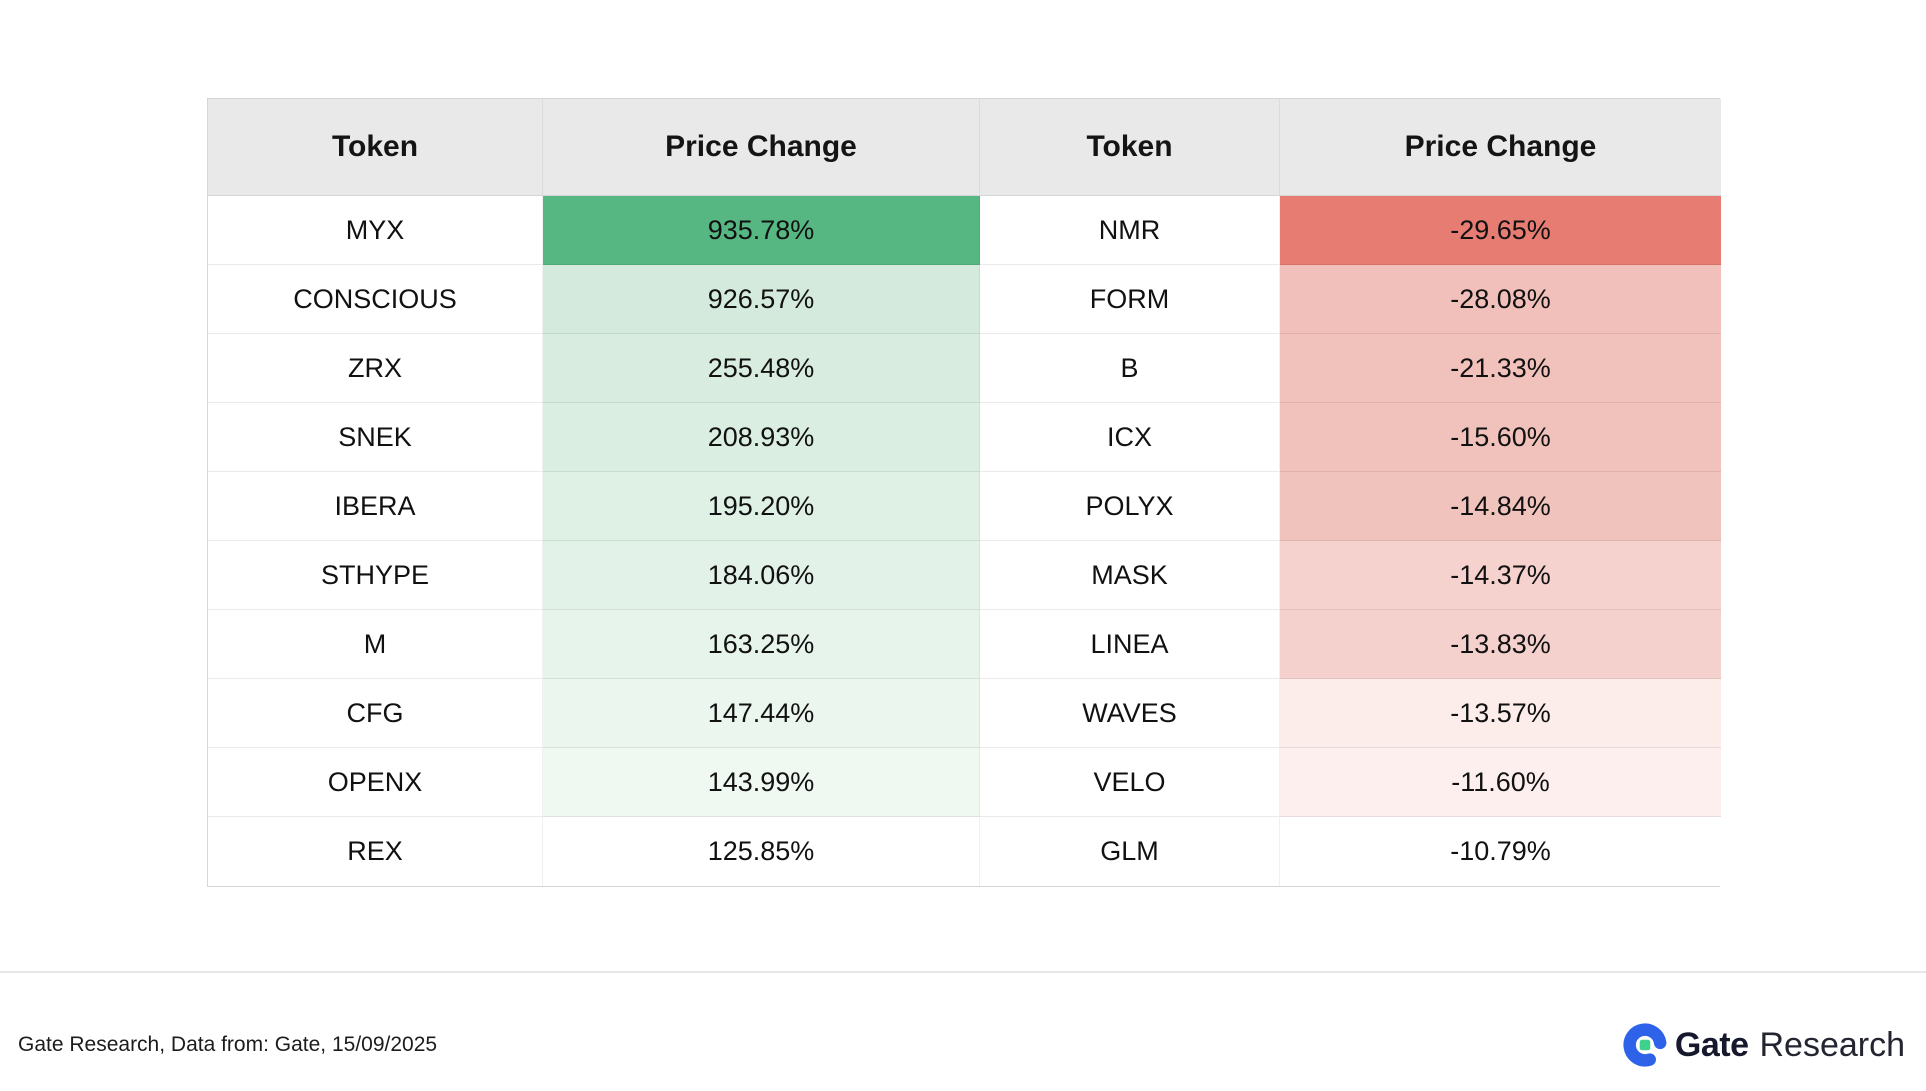 This screenshot has height=1091, width=1926. Describe the element at coordinates (1130, 147) in the screenshot. I see `header-token-losers: Token` at that location.